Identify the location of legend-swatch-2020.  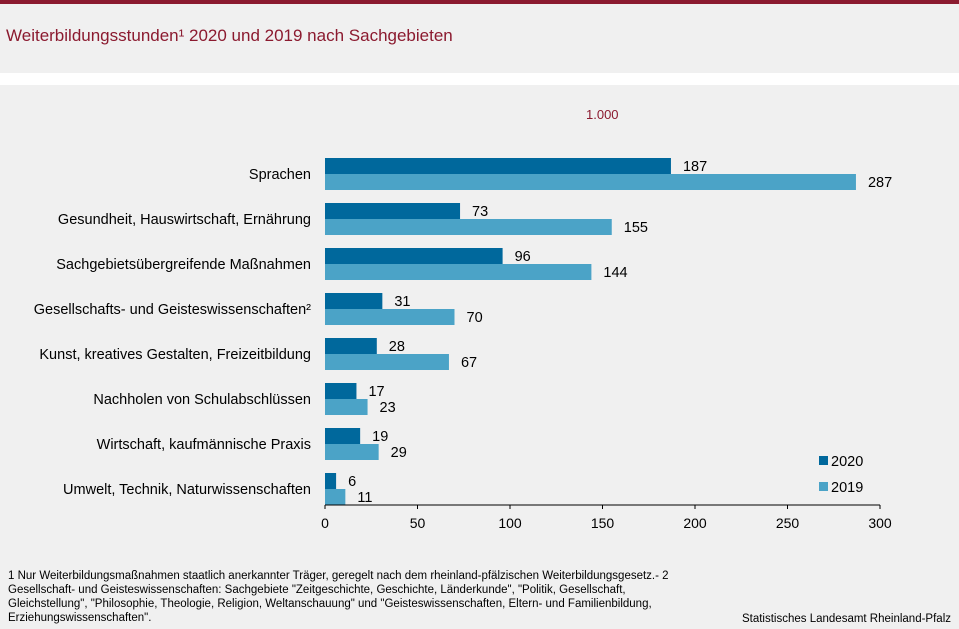
(823, 460).